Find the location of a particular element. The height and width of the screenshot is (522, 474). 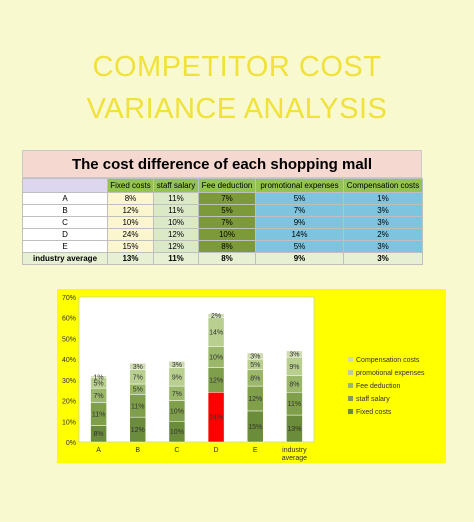

x-tick-label: C is located at coordinates (176, 450).